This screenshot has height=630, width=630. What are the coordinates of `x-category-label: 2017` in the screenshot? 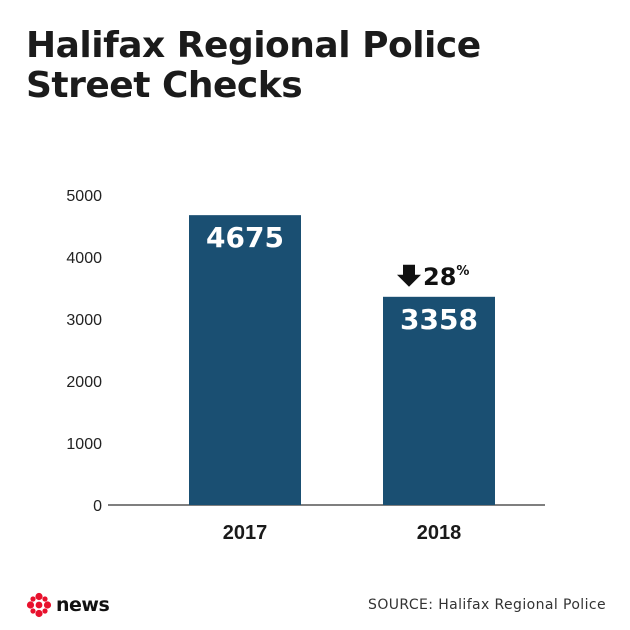 It's located at (245, 533).